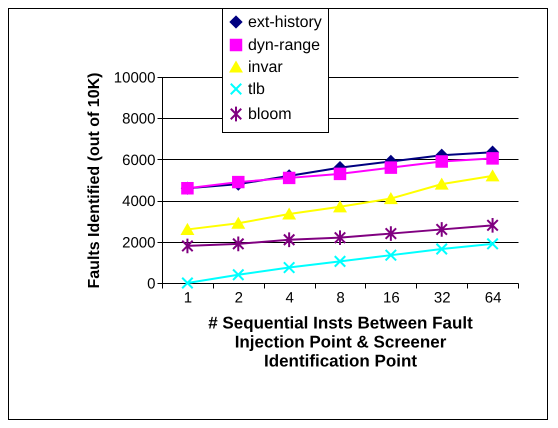 The image size is (558, 428). What do you see at coordinates (442, 298) in the screenshot?
I see `x-tick-label: 32` at bounding box center [442, 298].